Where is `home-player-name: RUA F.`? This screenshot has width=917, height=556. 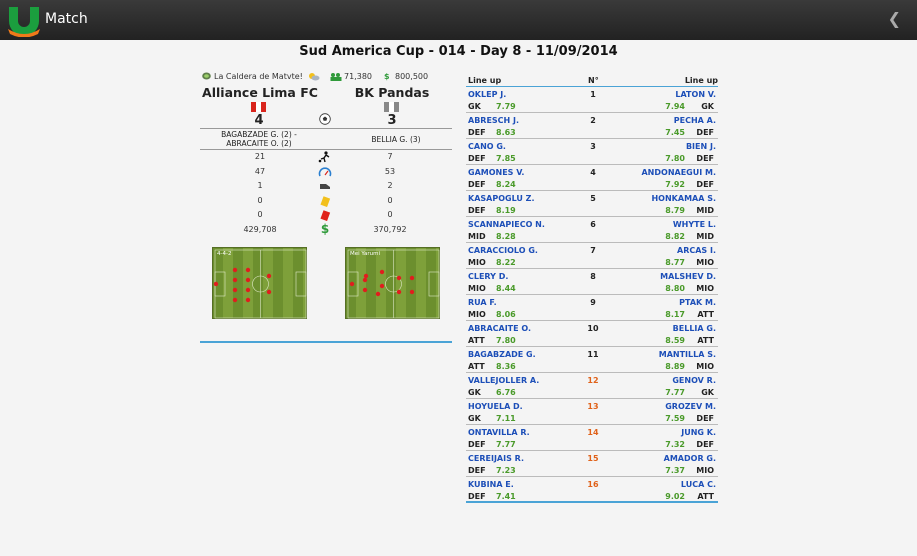 home-player-name: RUA F. is located at coordinates (482, 302).